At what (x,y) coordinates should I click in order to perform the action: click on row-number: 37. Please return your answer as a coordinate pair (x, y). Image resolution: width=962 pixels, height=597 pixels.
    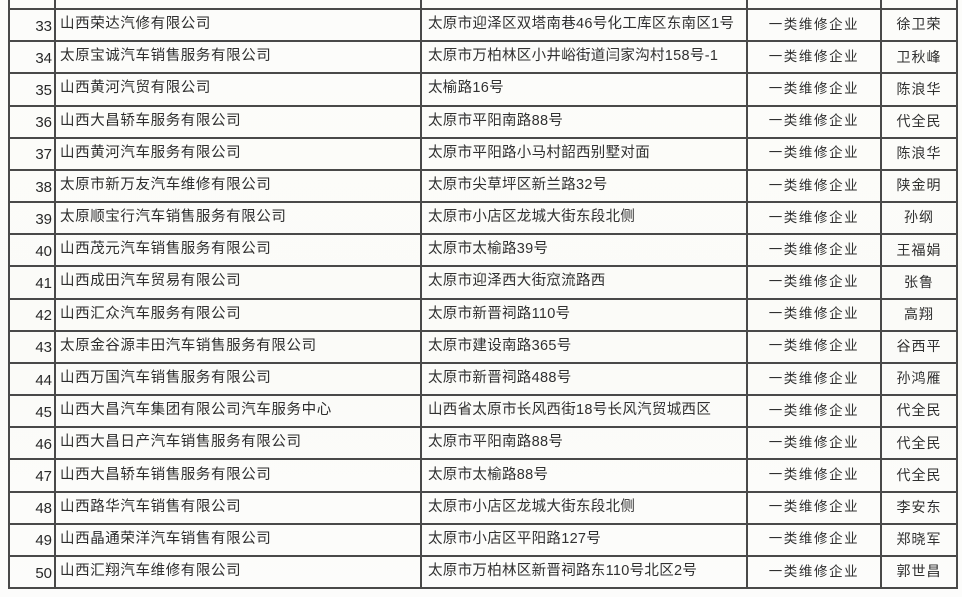
    Looking at the image, I should click on (33, 153).